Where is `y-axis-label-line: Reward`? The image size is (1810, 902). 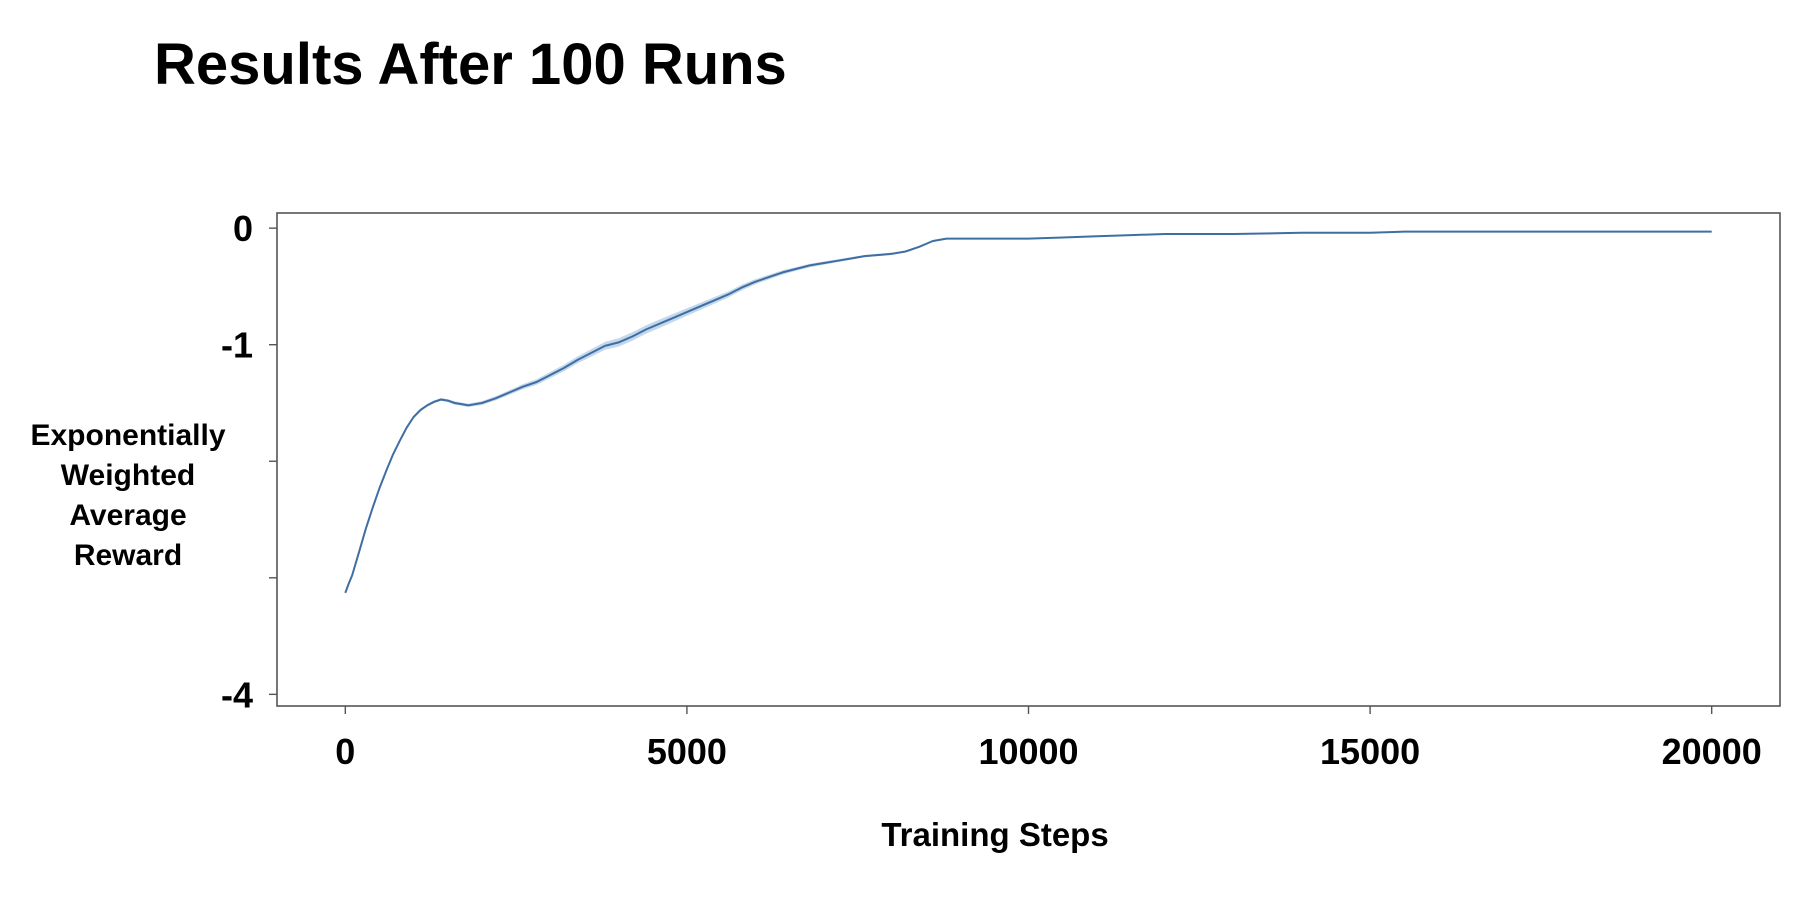 y-axis-label-line: Reward is located at coordinates (128, 555).